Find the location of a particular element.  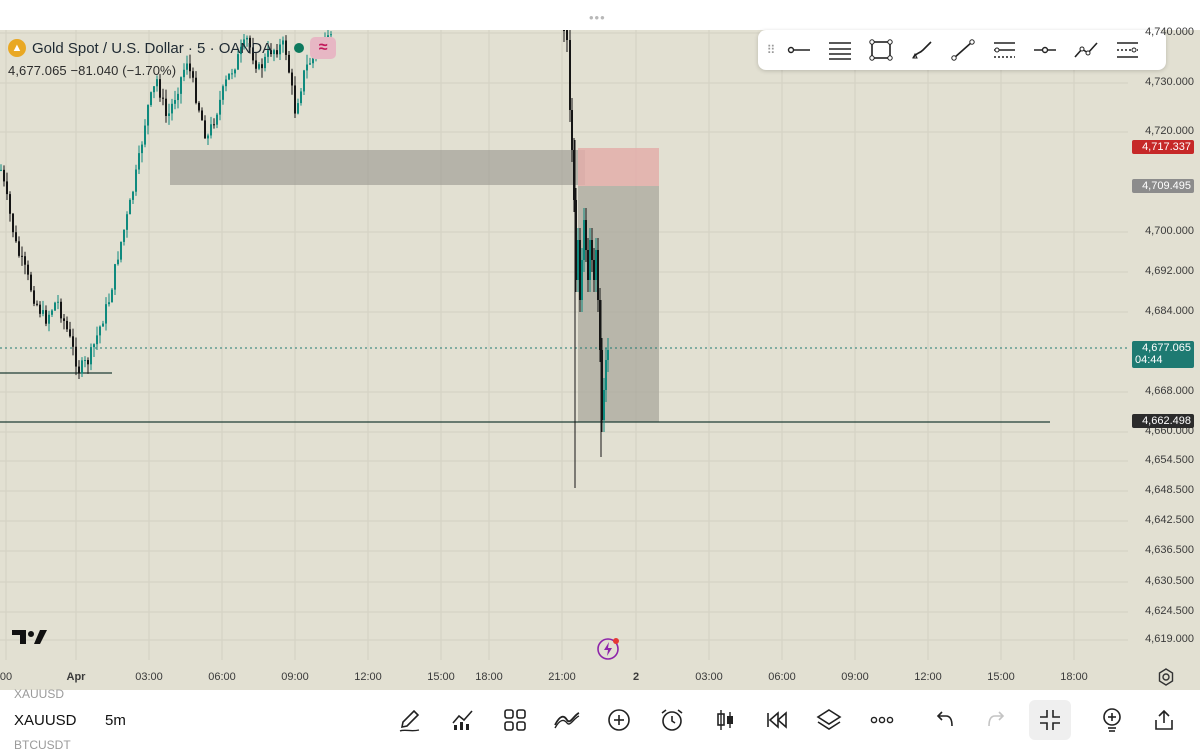

compare-icon is located at coordinates (567, 720).